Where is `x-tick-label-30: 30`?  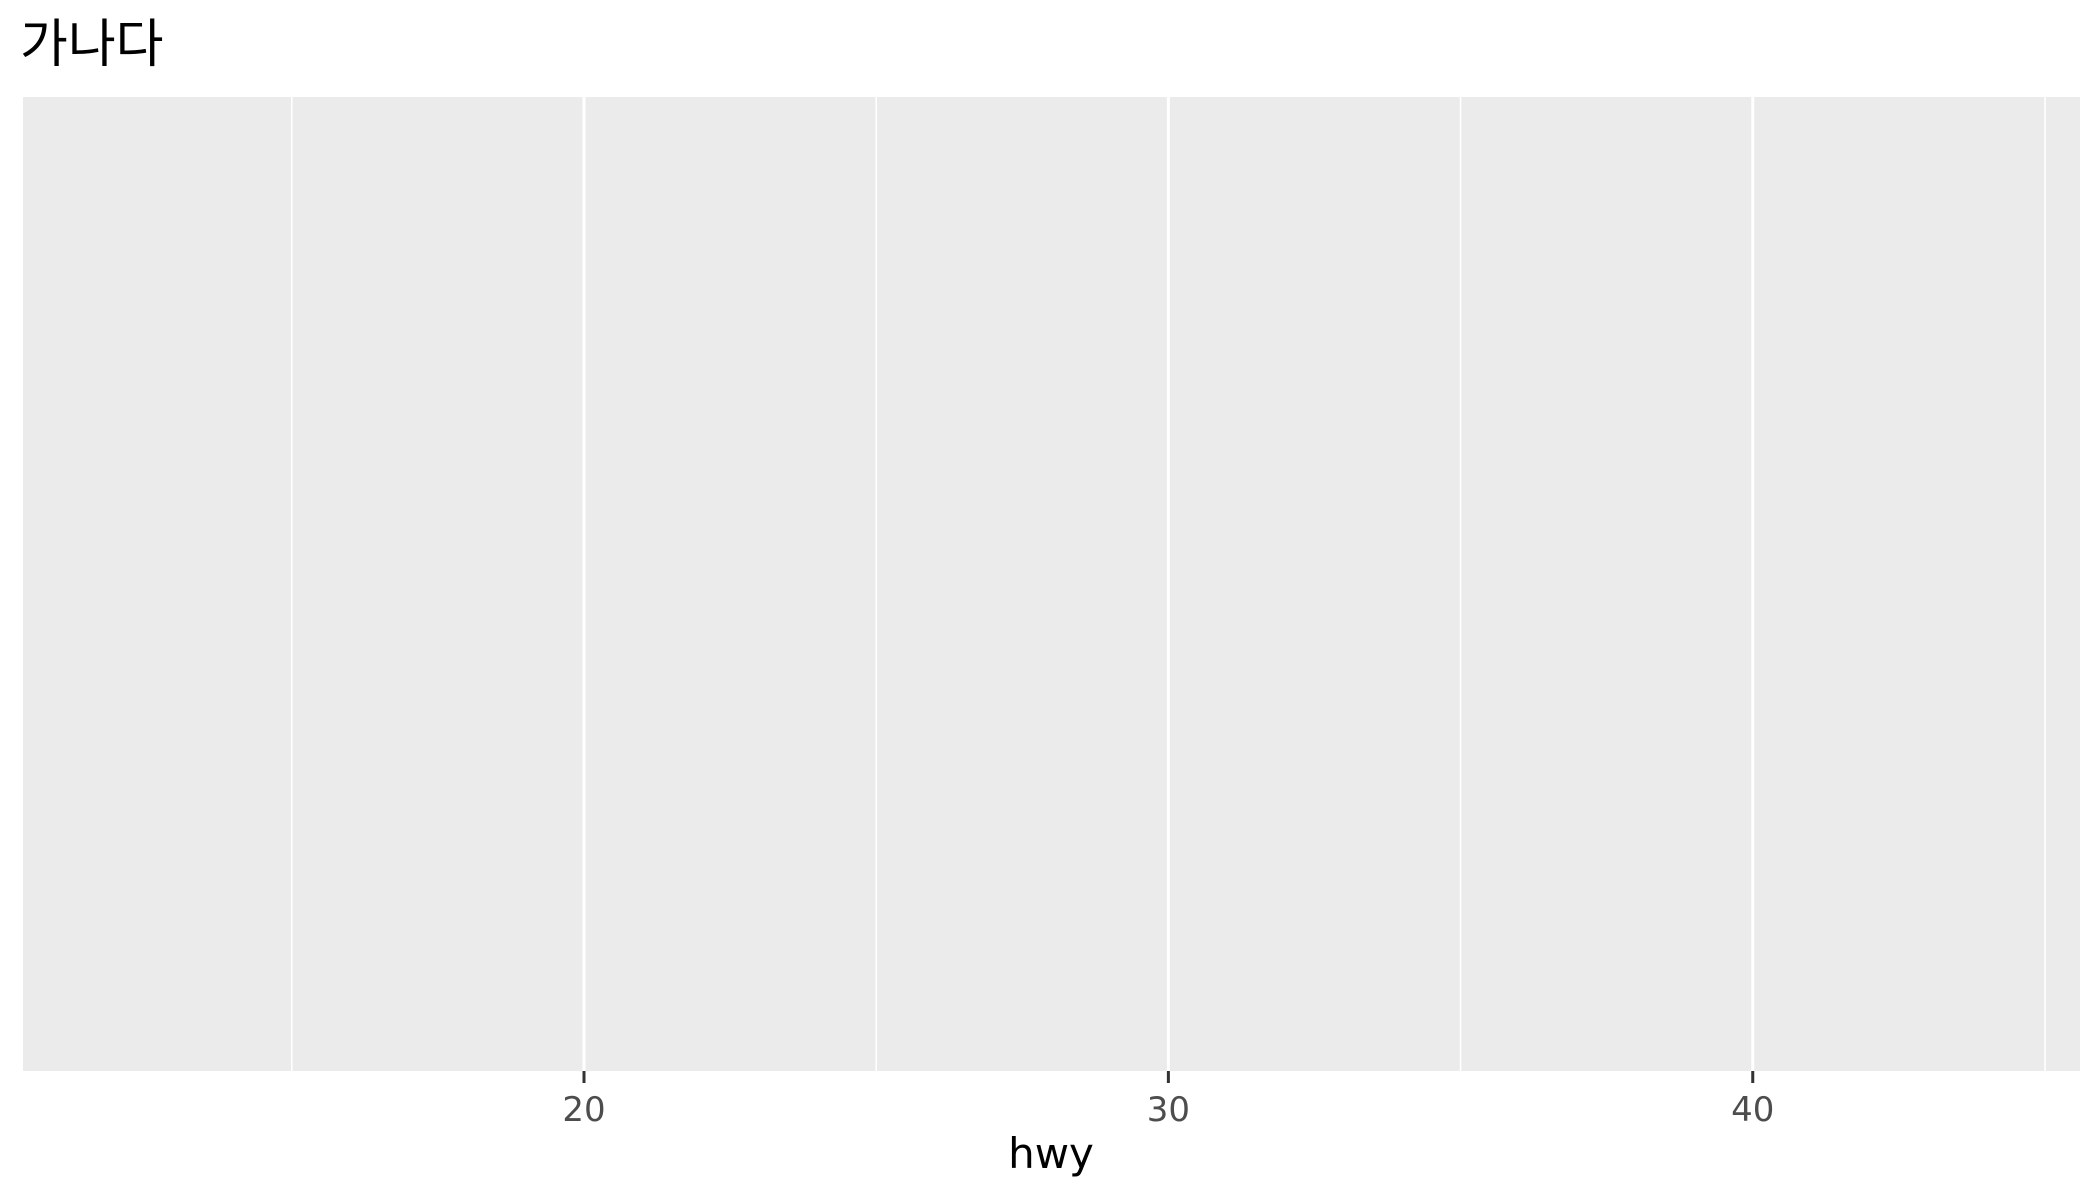 x-tick-label-30: 30 is located at coordinates (1168, 1110).